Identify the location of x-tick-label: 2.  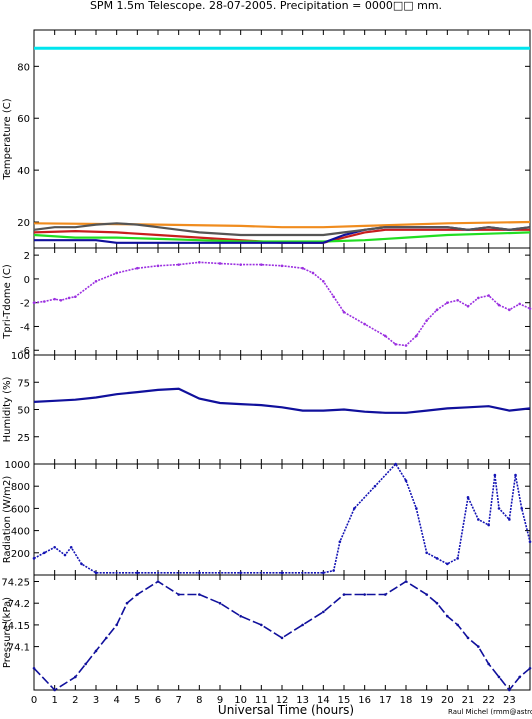
(75, 700).